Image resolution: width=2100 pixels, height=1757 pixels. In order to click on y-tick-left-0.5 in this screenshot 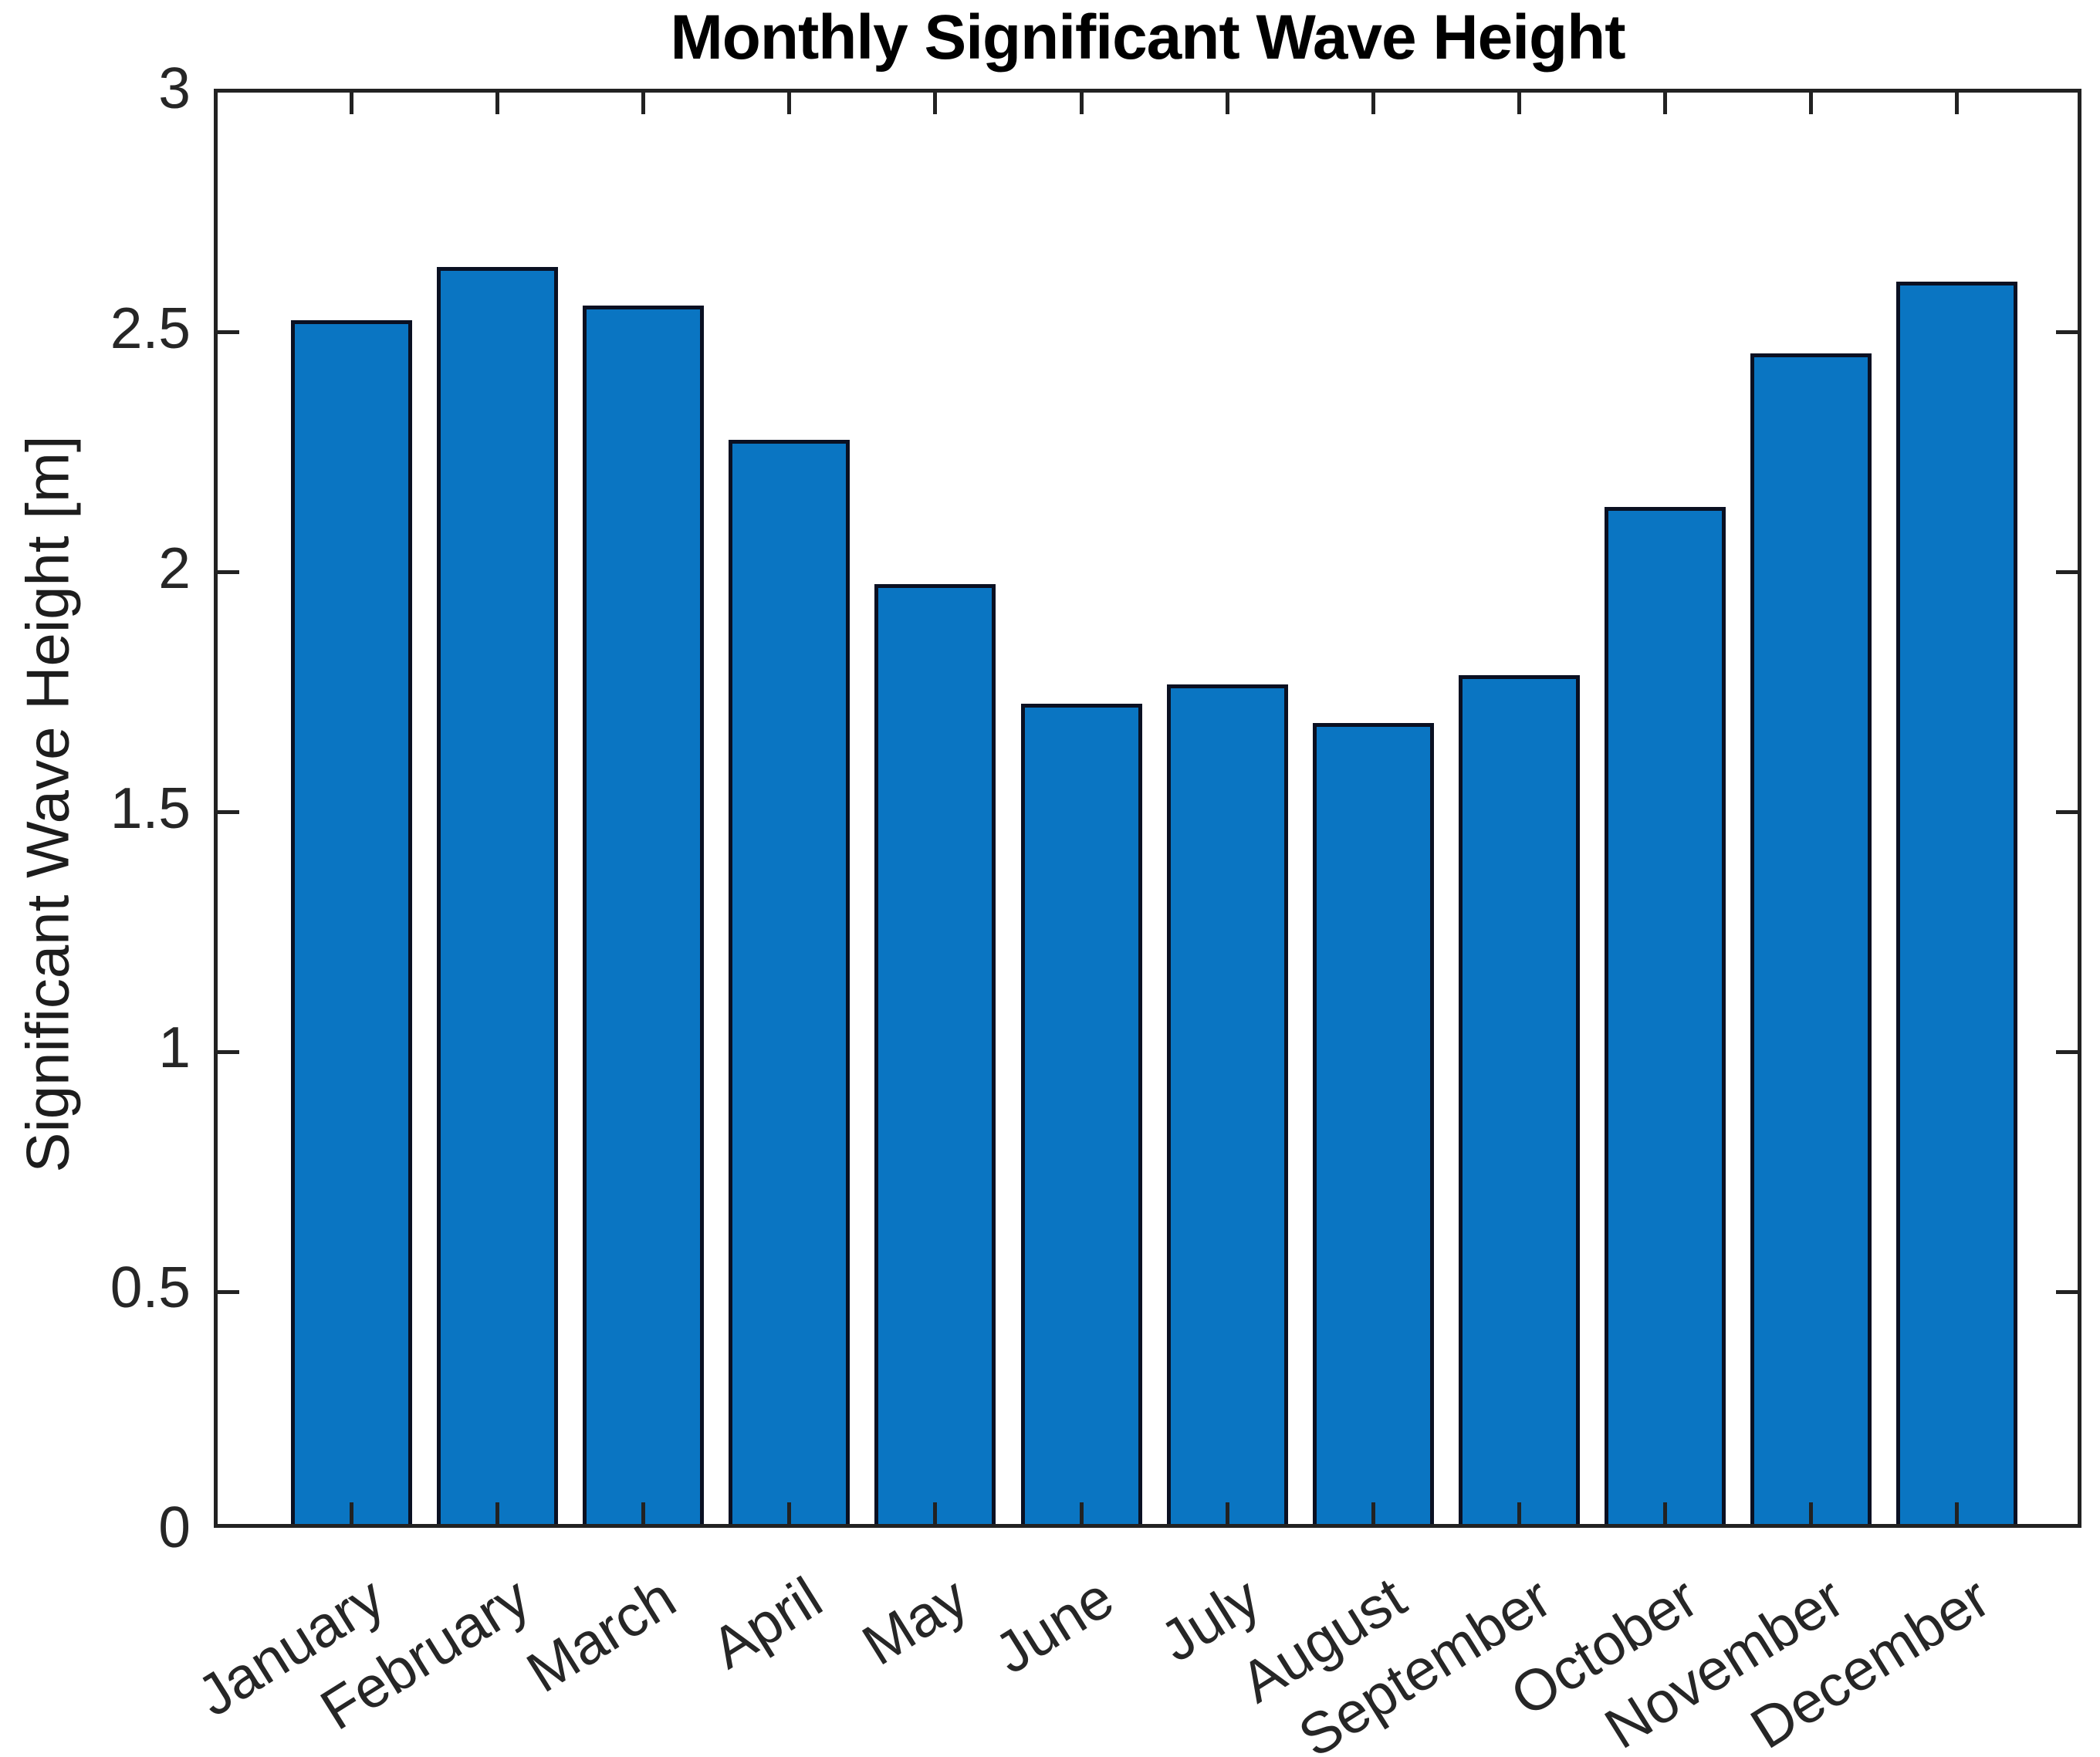, I will do `click(229, 1292)`.